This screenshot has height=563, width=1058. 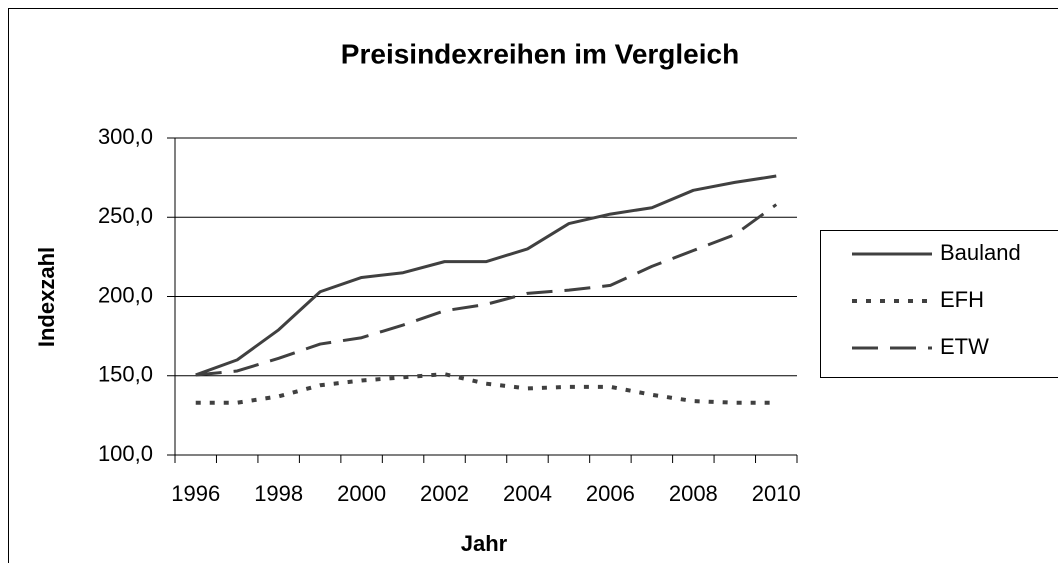 What do you see at coordinates (125, 215) in the screenshot?
I see `y-tick-label: 250,0` at bounding box center [125, 215].